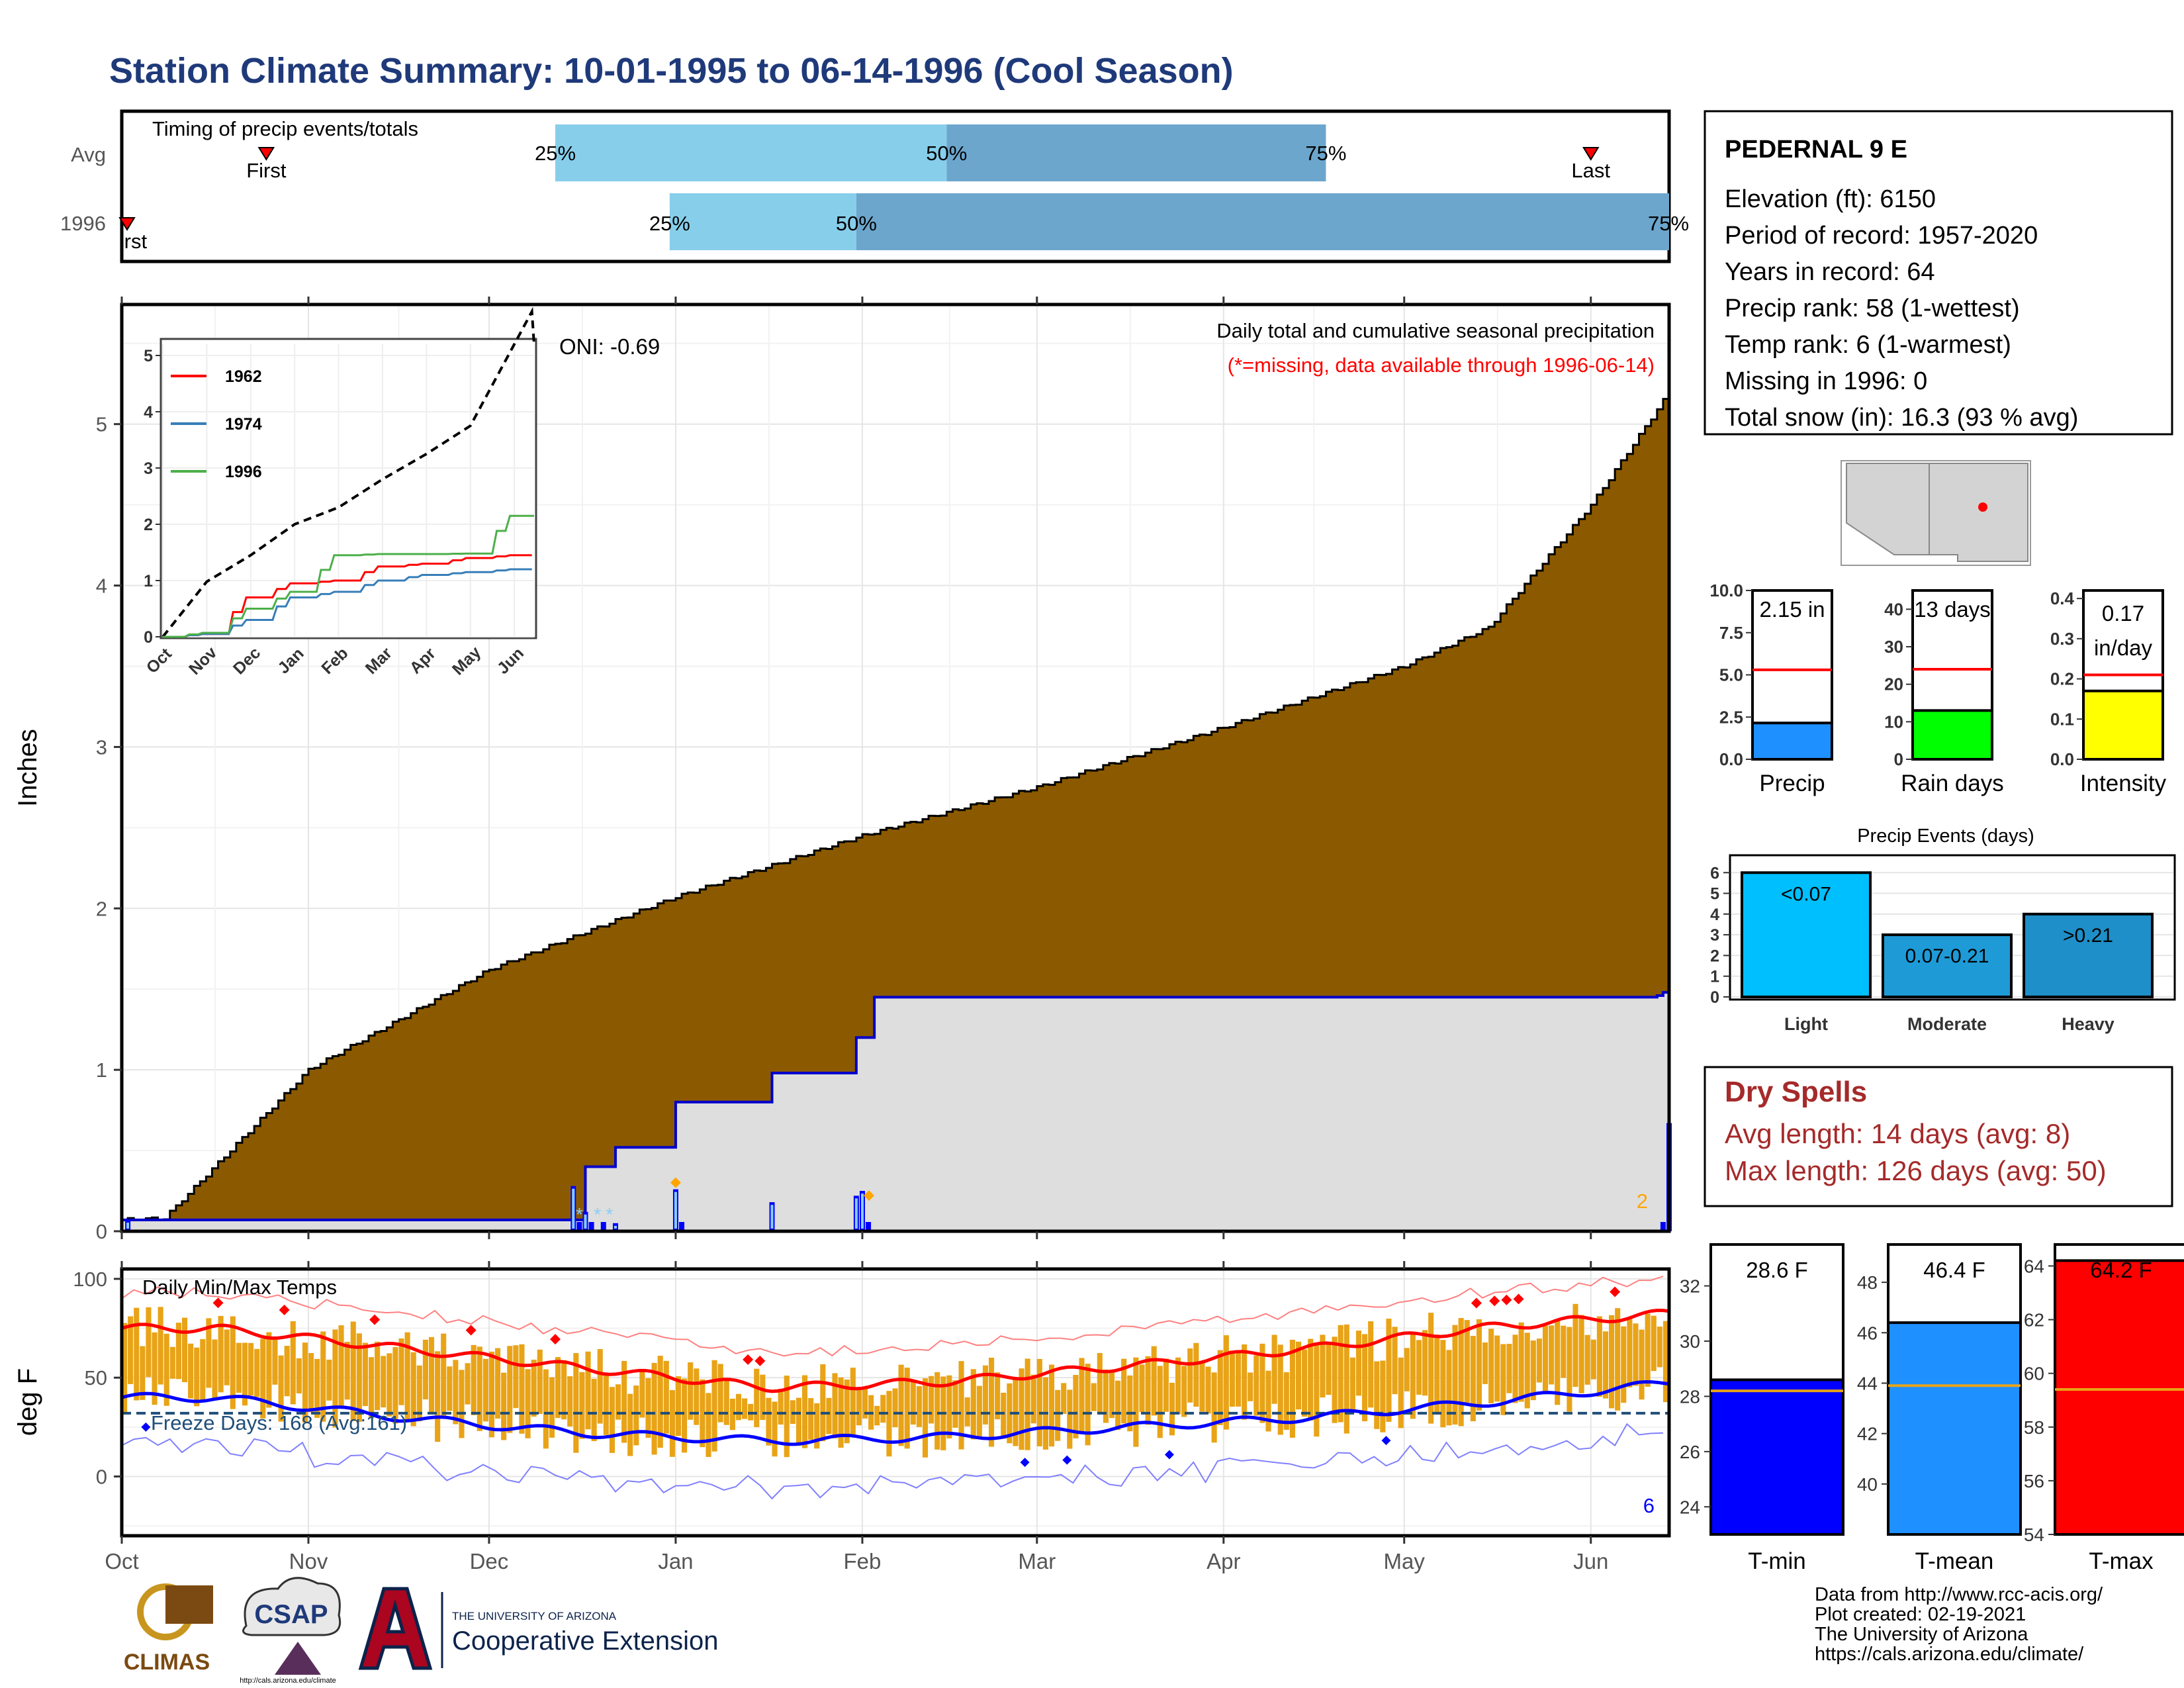 This screenshot has height=1688, width=2184. What do you see at coordinates (1726, 590) in the screenshot?
I see `gauge-tick-label: 10.0` at bounding box center [1726, 590].